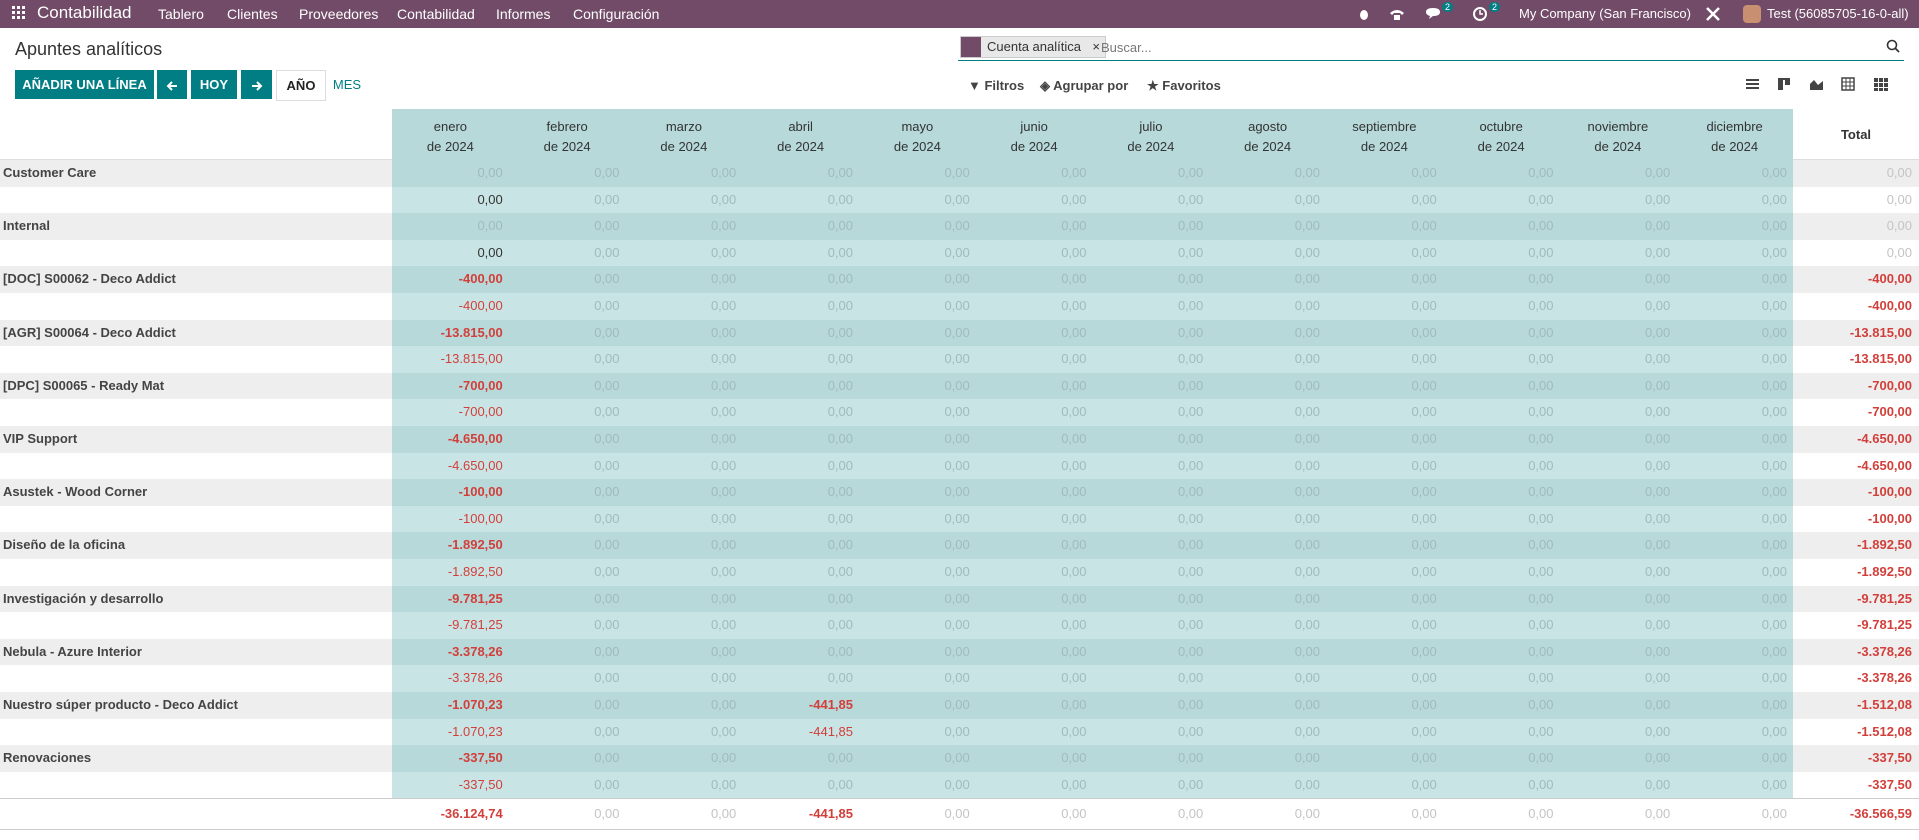  Describe the element at coordinates (450, 545) in the screenshot. I see `grid-cell: -1.892,50` at that location.